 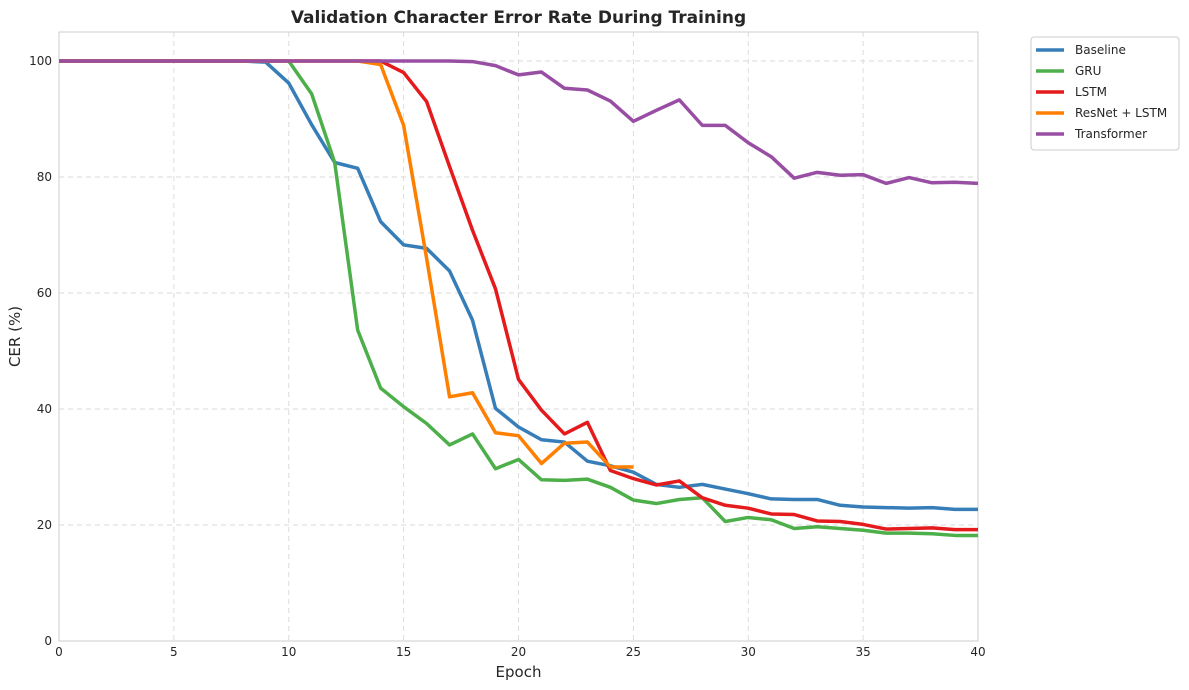 What do you see at coordinates (748, 652) in the screenshot?
I see `x-tick-label: 30` at bounding box center [748, 652].